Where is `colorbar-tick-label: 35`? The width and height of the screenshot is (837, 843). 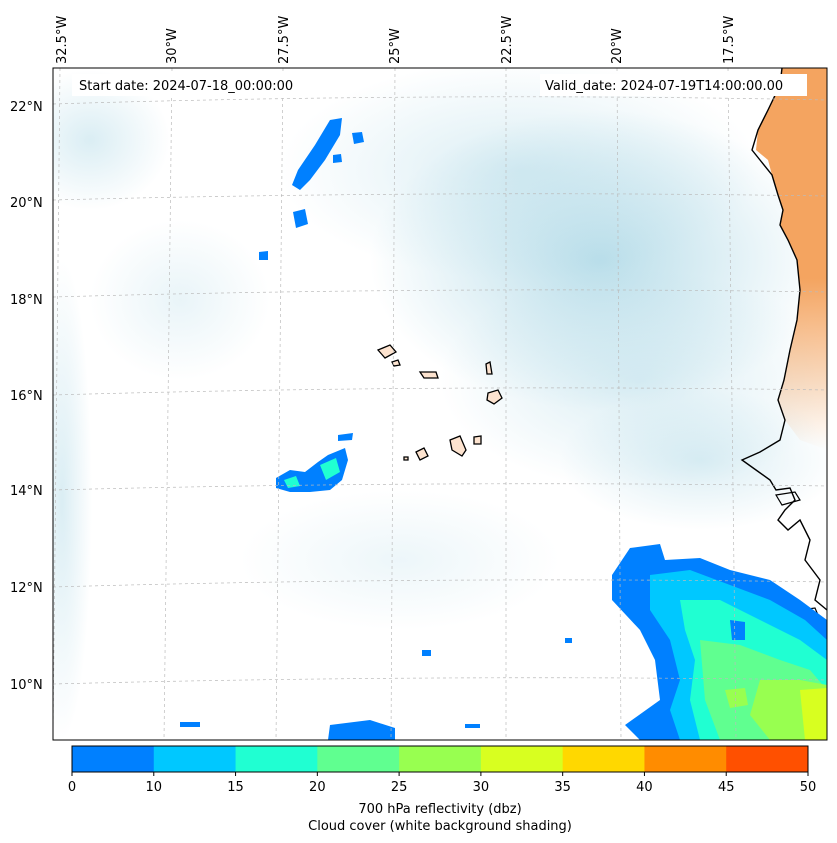 colorbar-tick-label: 35 is located at coordinates (562, 787).